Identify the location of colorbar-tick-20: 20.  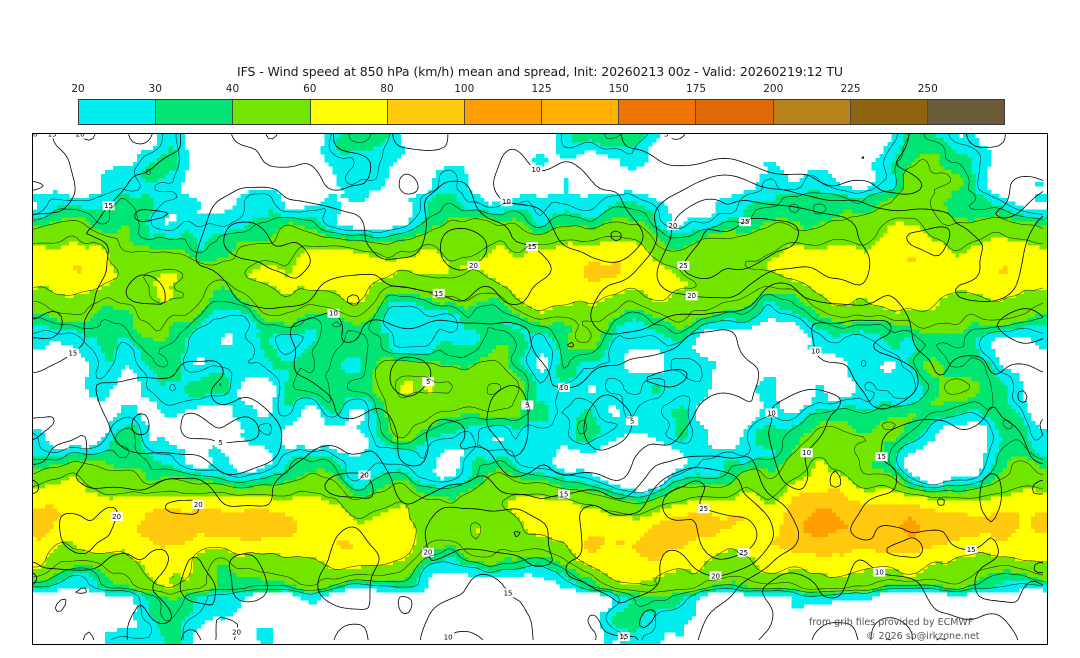
(78, 89).